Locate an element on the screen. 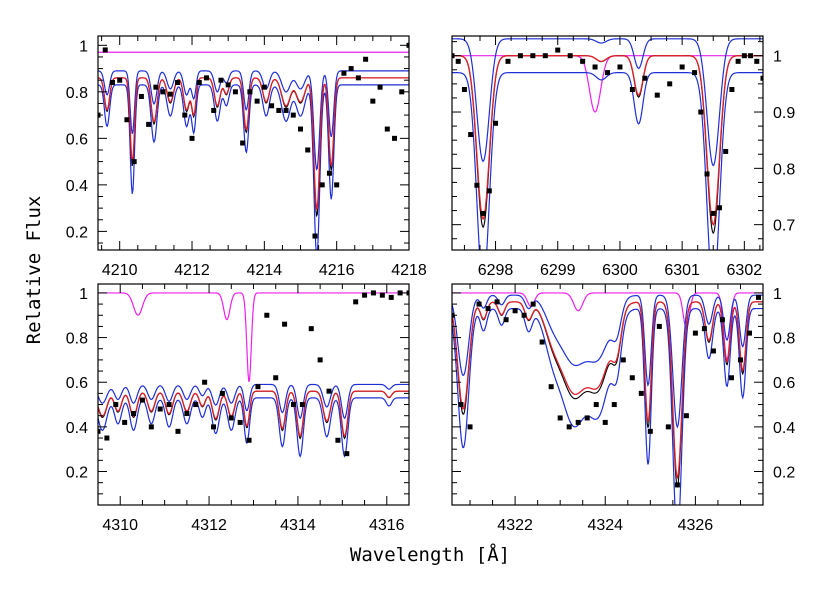 This screenshot has height=592, width=830. y-tick-label-bottom-left: 0.8 is located at coordinates (77, 339).